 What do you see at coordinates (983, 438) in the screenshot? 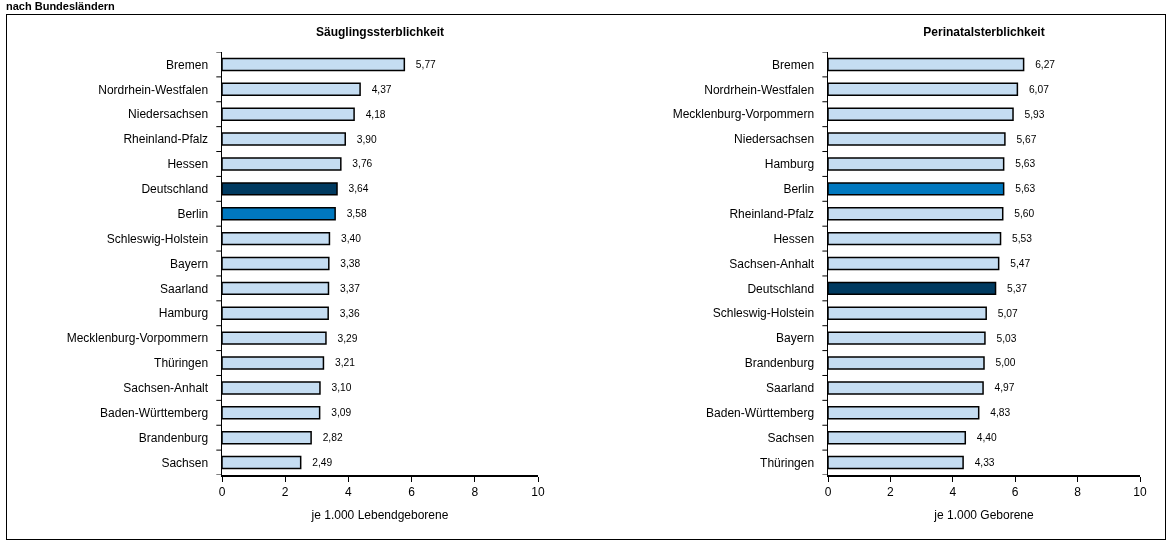
I see `data-label: 4,40` at bounding box center [983, 438].